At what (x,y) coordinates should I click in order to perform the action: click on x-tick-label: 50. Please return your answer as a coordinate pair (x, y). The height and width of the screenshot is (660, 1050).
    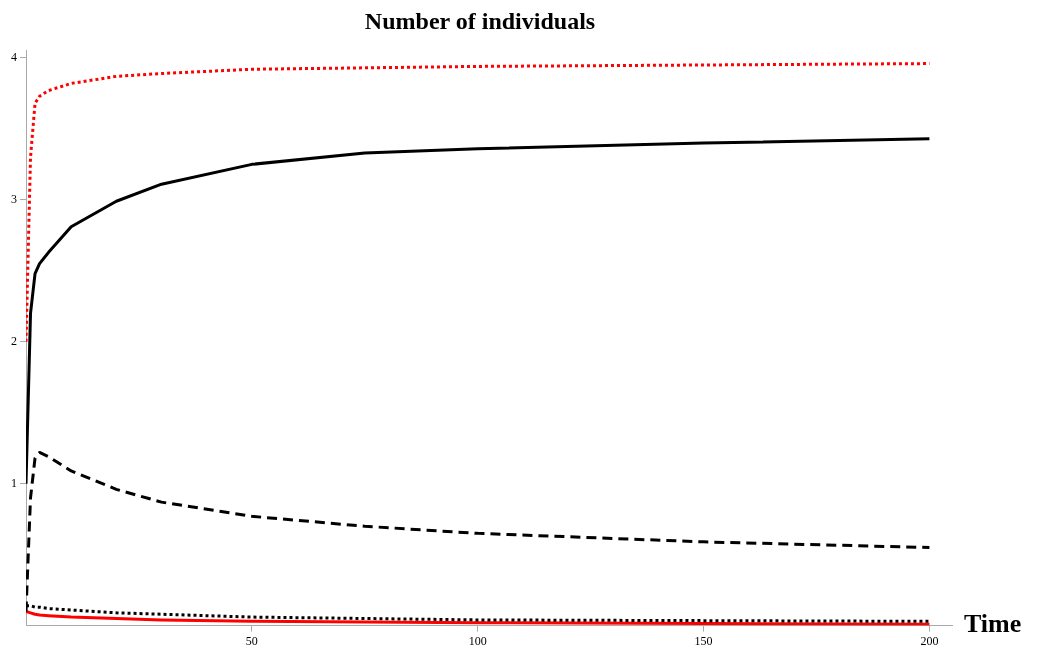
    Looking at the image, I should click on (251, 640).